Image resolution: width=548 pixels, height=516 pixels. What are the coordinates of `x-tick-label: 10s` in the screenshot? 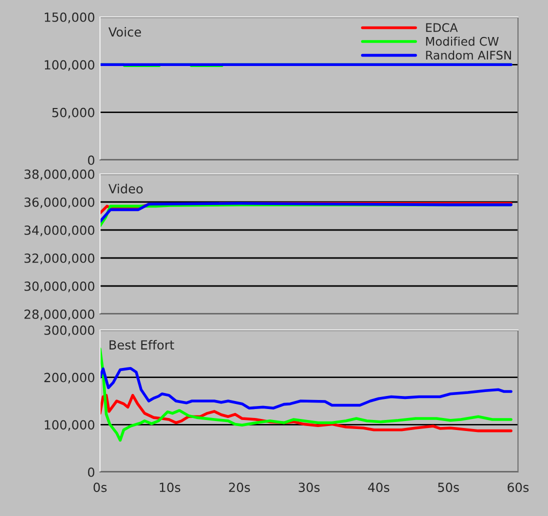 It's located at (170, 487).